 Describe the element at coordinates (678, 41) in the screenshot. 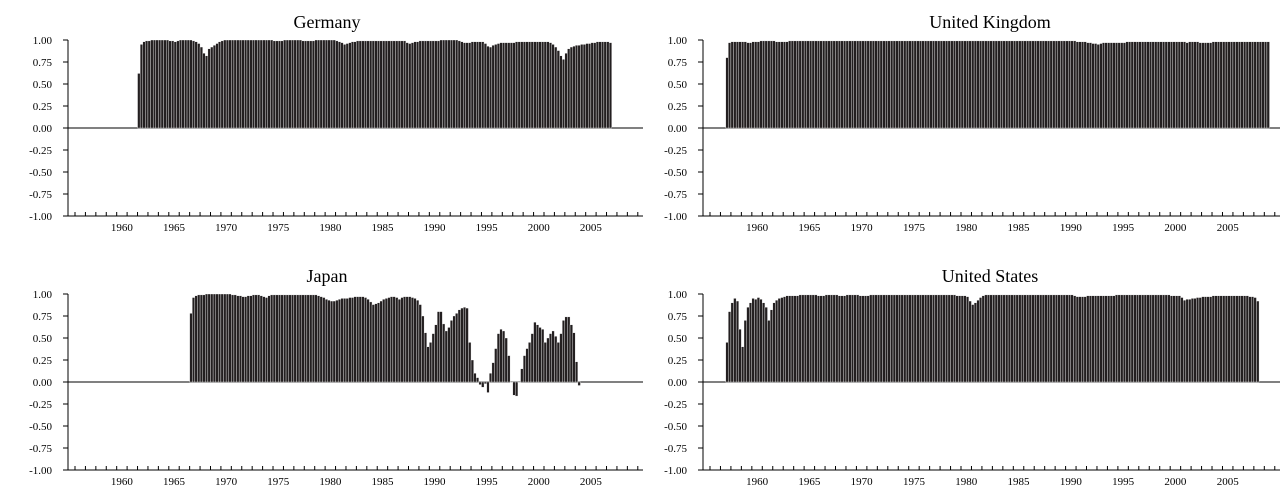

I see `y-tick-label: 1.00` at that location.